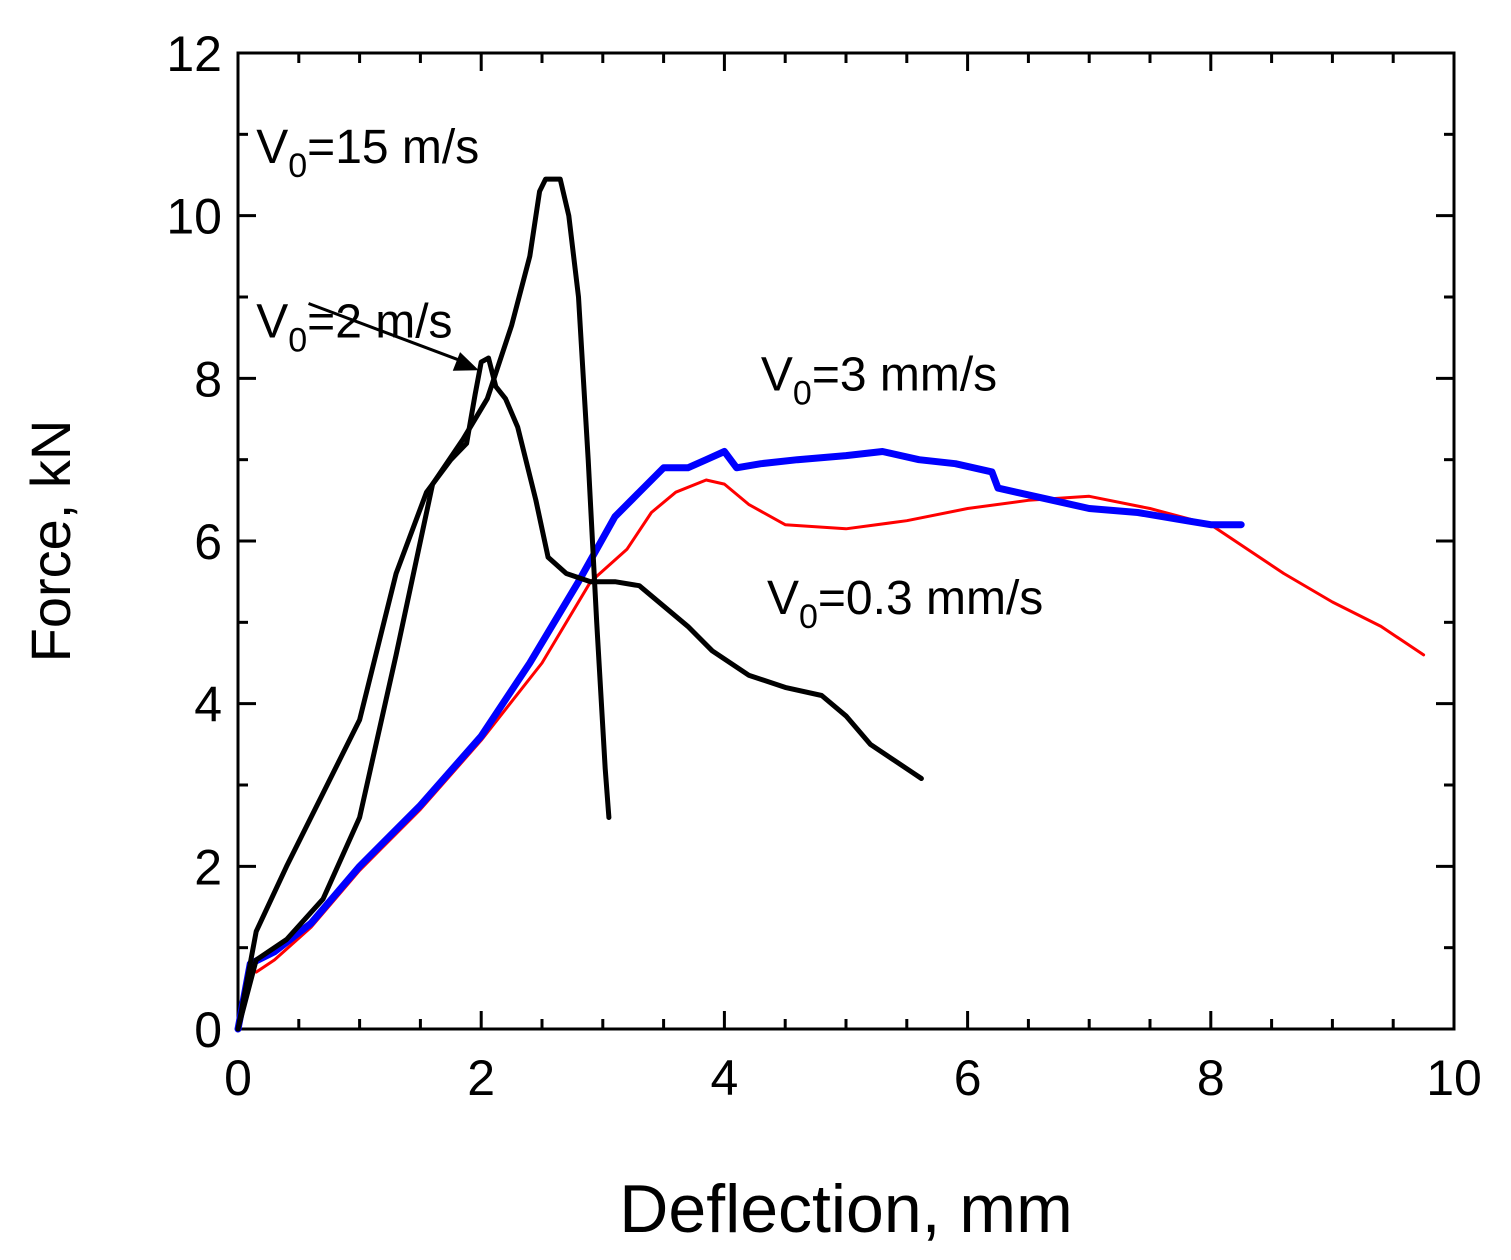 The width and height of the screenshot is (1511, 1260). Describe the element at coordinates (879, 381) in the screenshot. I see `annotation-v3: V0=3 mm/s` at that location.